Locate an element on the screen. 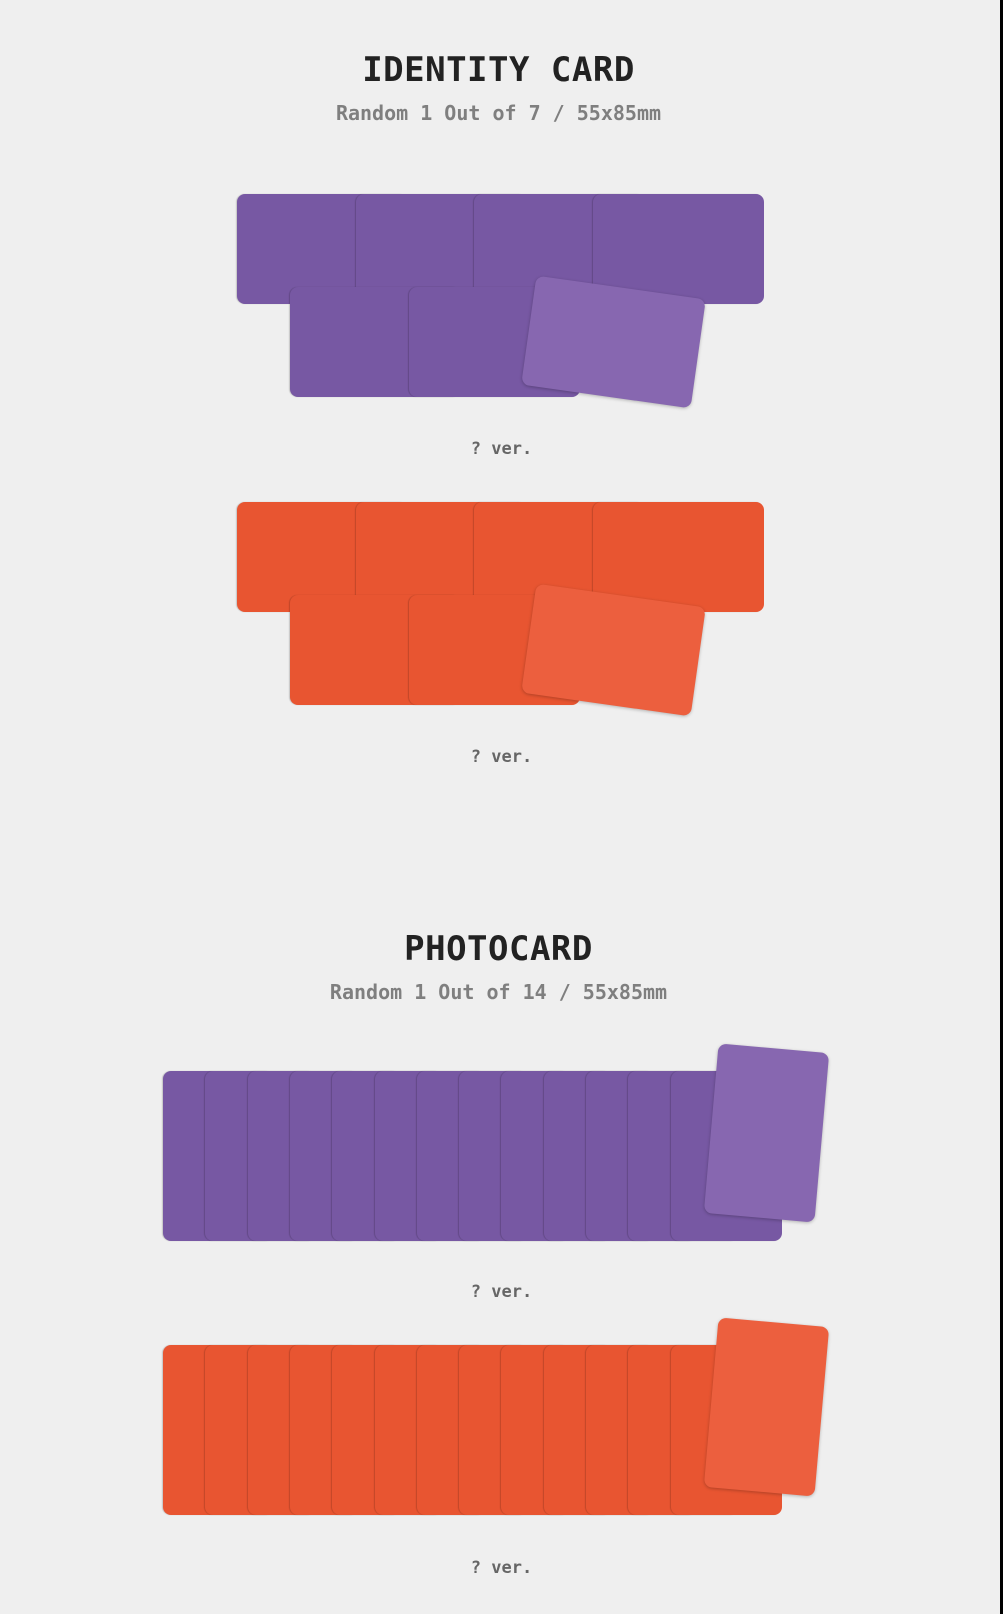 The image size is (1003, 1614). photocard-subtitle: Random 1 Out of 14 / 55x85mm is located at coordinates (498, 992).